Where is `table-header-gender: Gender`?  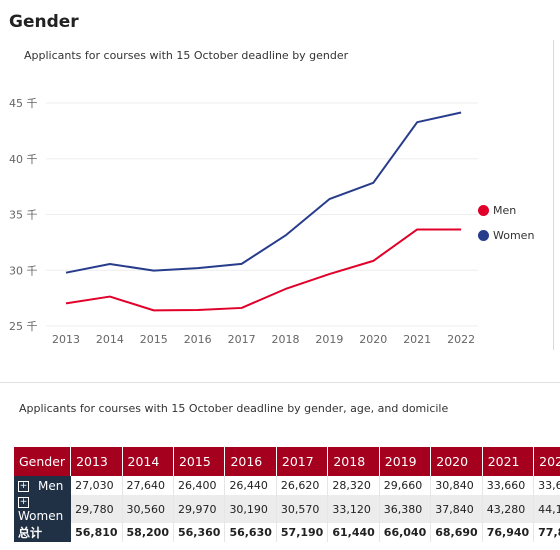 table-header-gender: Gender is located at coordinates (43, 461).